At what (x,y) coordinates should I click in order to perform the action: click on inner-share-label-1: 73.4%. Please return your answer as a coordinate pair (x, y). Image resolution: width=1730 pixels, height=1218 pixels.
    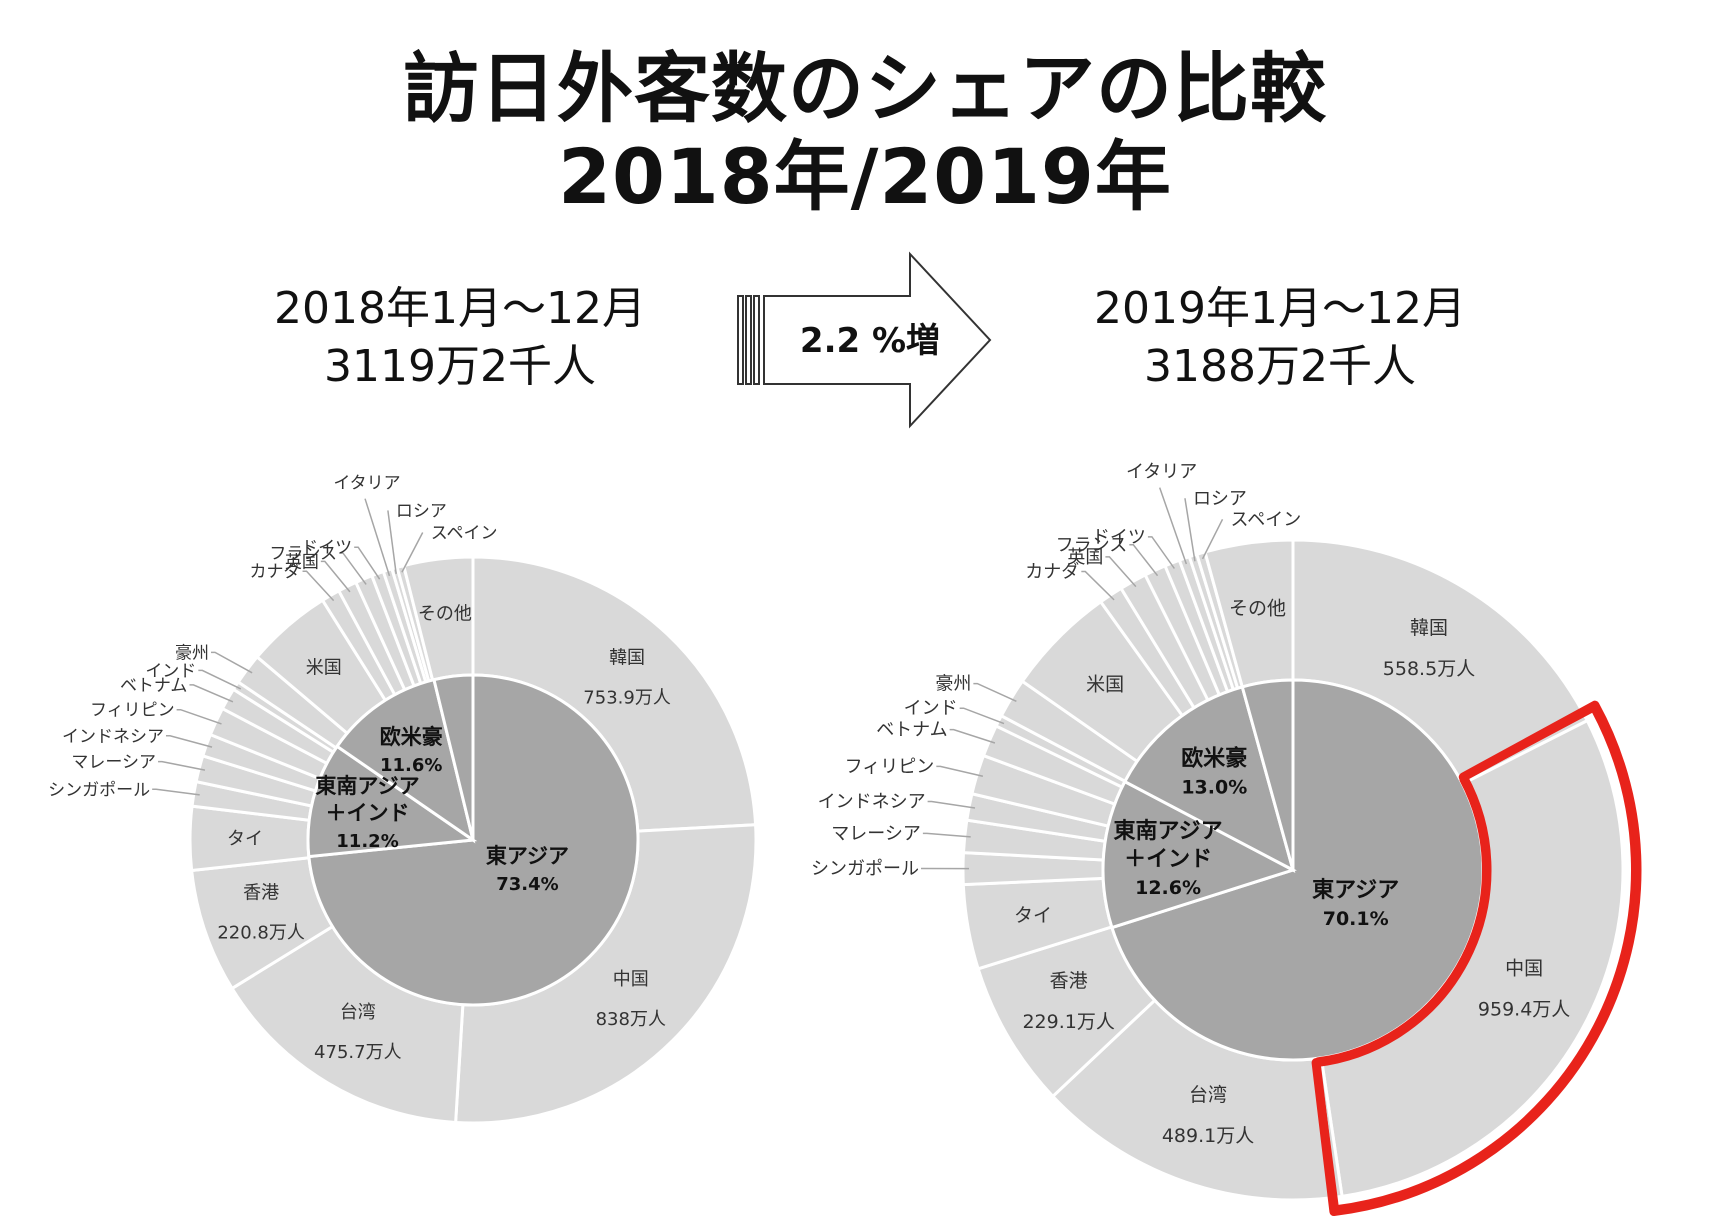
    Looking at the image, I should click on (527, 884).